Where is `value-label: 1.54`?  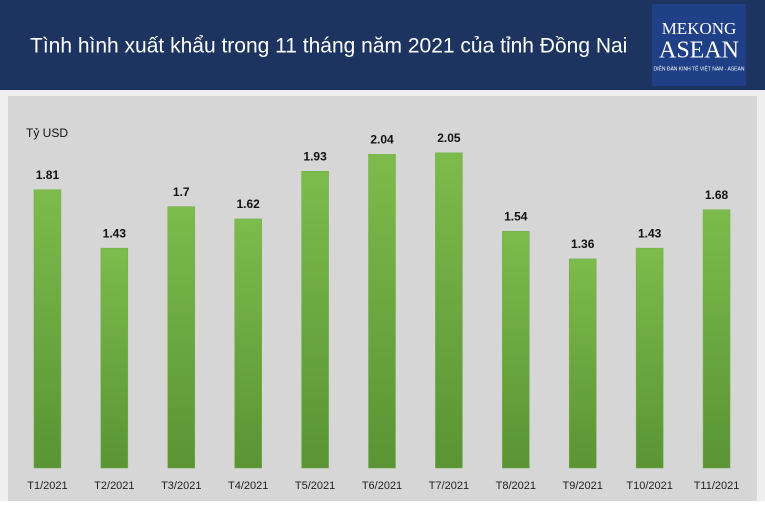
value-label: 1.54 is located at coordinates (516, 216).